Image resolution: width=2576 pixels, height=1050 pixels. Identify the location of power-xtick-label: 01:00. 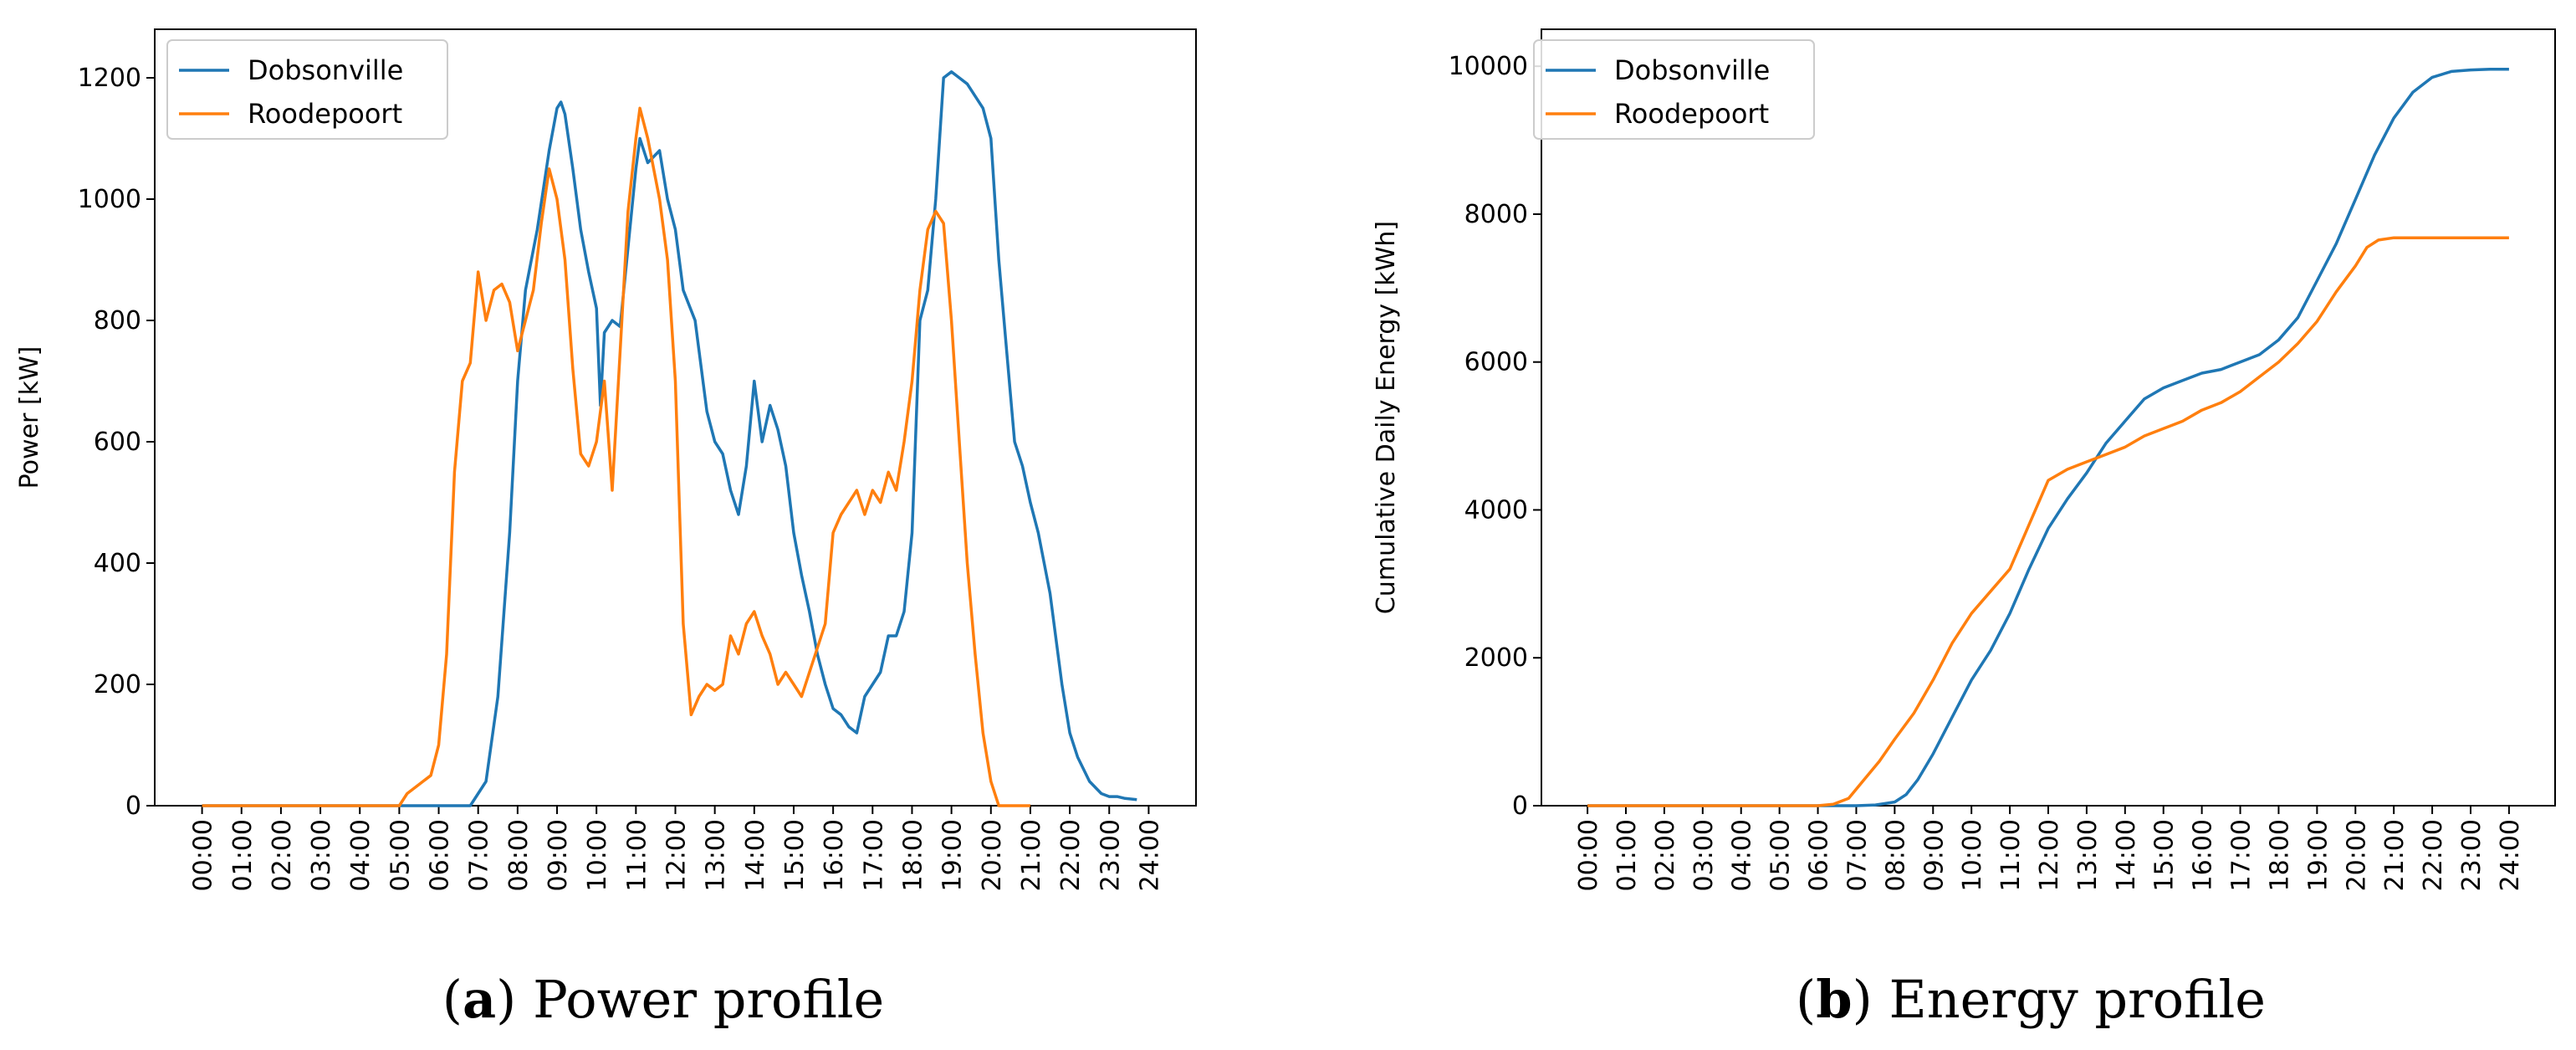
(243, 855).